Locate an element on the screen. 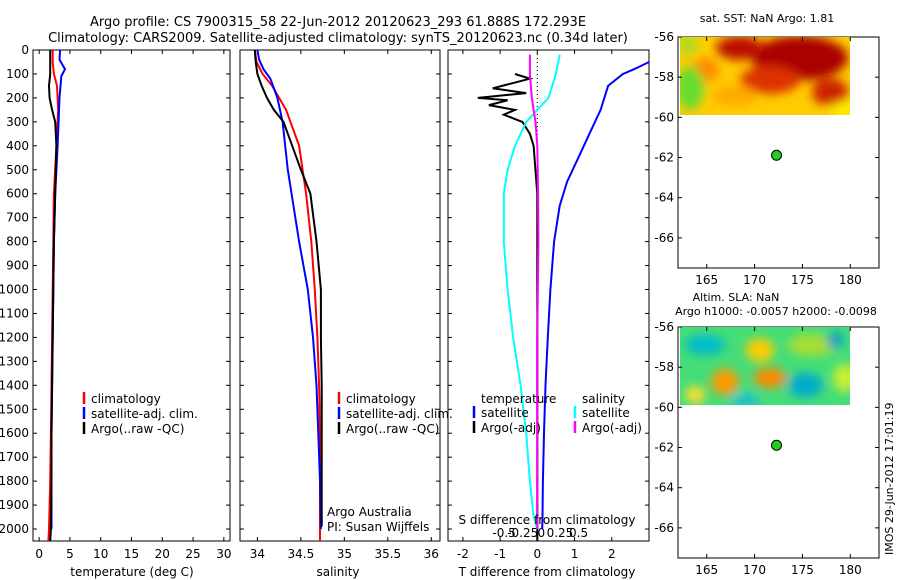 Image resolution: width=900 pixels, height=580 pixels. x-tick-label: 2 is located at coordinates (612, 554).